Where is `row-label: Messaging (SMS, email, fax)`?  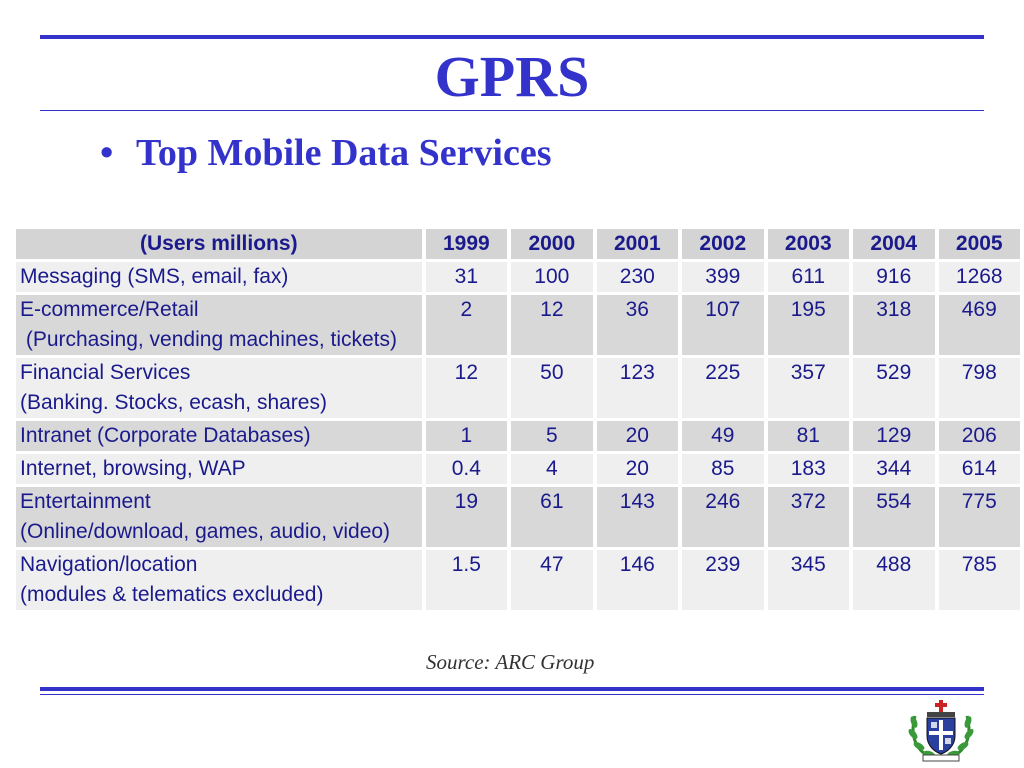 row-label: Messaging (SMS, email, fax) is located at coordinates (219, 277).